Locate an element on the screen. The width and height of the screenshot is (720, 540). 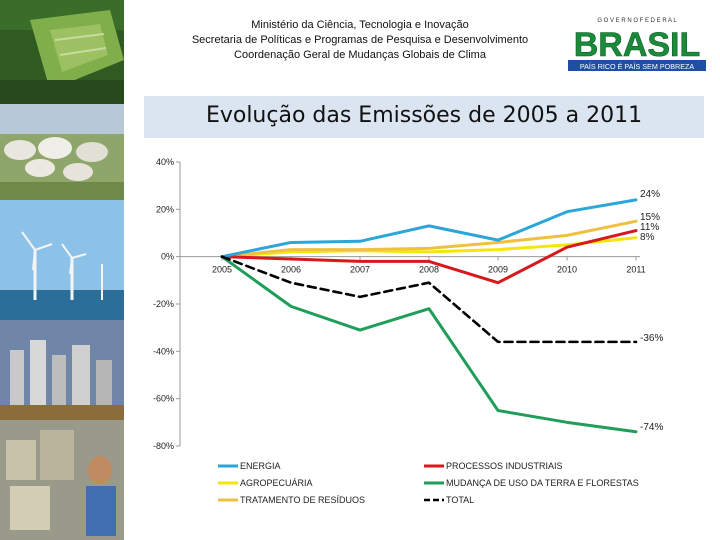
x-tick-label: 2006 is located at coordinates (291, 270).